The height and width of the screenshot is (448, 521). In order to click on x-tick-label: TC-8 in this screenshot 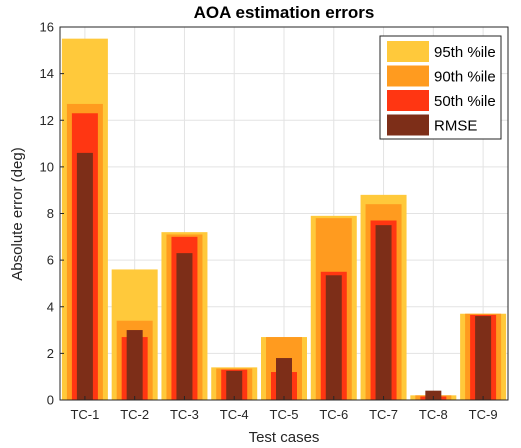, I will do `click(433, 414)`.